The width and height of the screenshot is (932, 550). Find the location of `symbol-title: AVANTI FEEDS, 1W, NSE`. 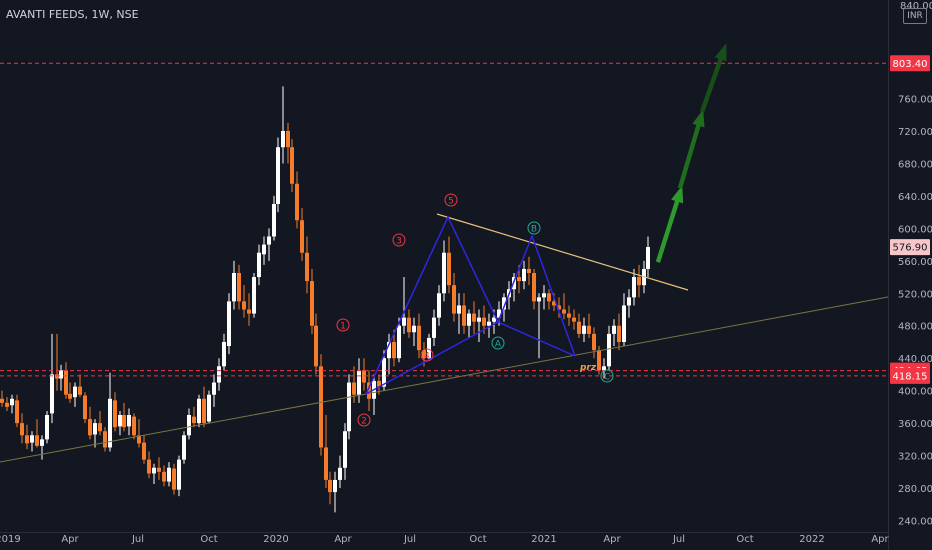

symbol-title: AVANTI FEEDS, 1W, NSE is located at coordinates (72, 14).